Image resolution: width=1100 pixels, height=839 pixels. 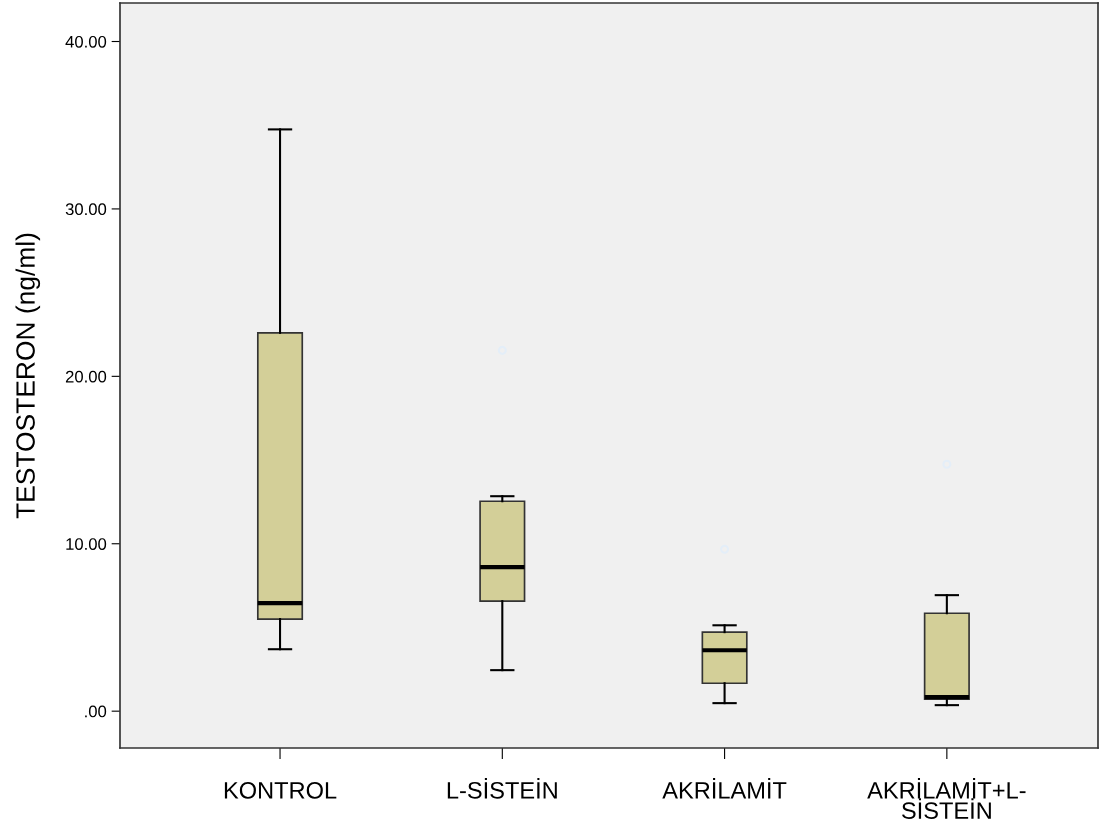 What do you see at coordinates (28, 376) in the screenshot?
I see `y-axis-title: TESTOSTERON (ng/ml)` at bounding box center [28, 376].